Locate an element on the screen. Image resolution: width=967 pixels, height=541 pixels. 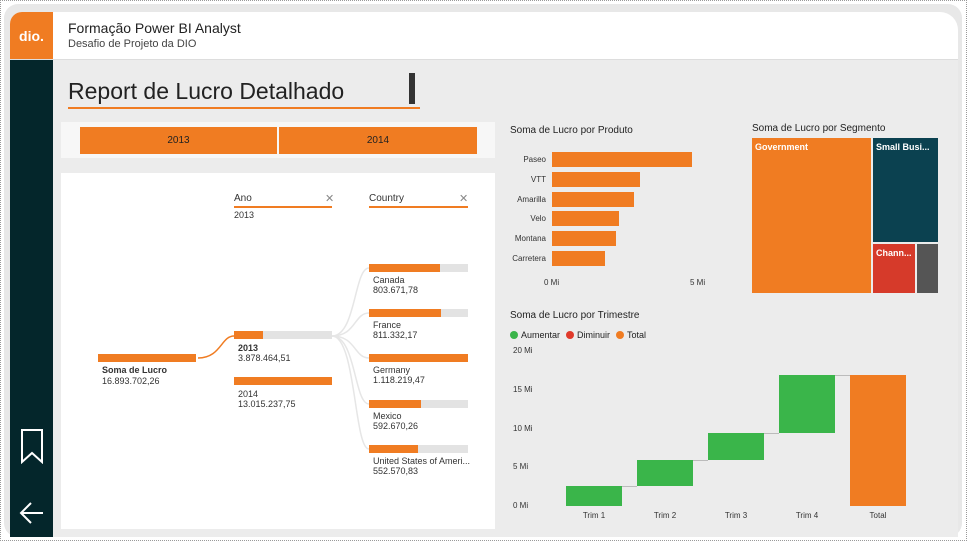
country-value: 803.671,78 is located at coordinates (396, 290).